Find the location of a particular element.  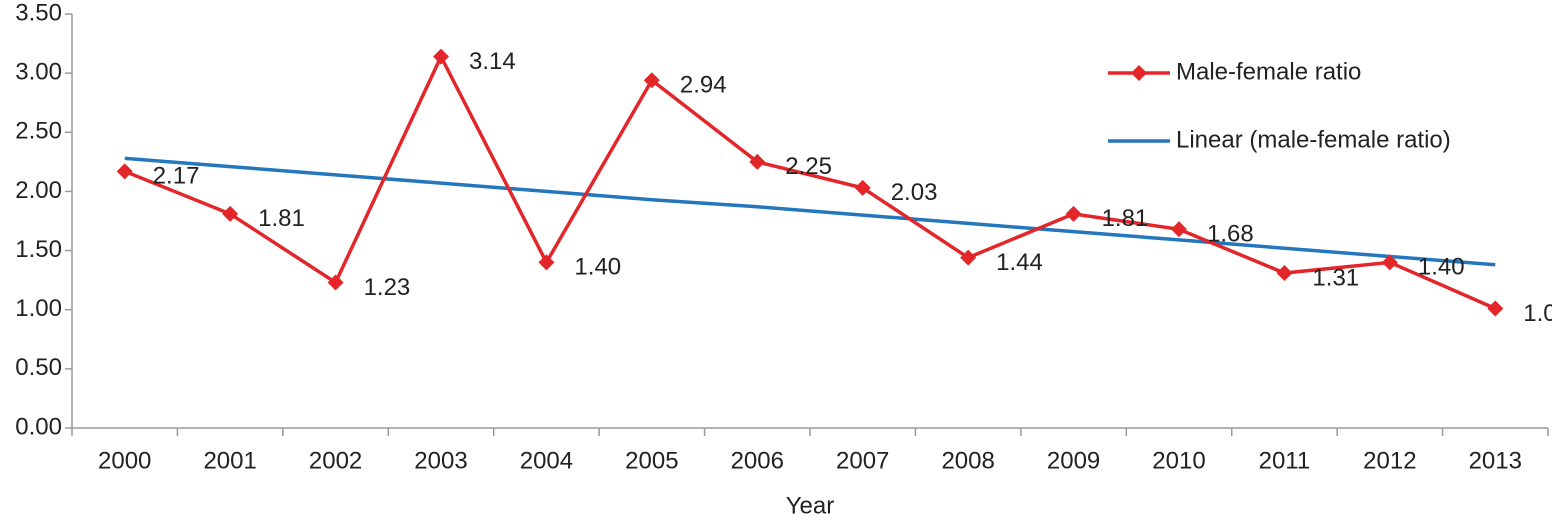

y-tick-label: 1.00 is located at coordinates (38, 308).